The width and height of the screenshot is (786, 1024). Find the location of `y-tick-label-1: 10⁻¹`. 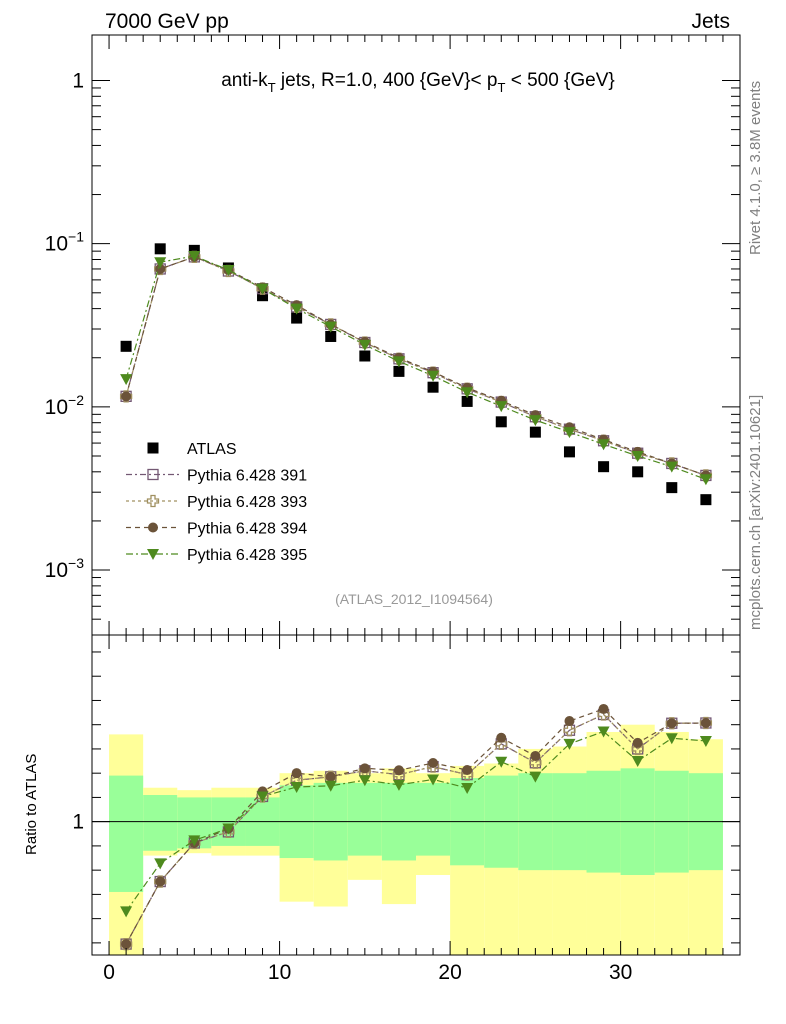

y-tick-label-1: 10⁻¹ is located at coordinates (65, 242).